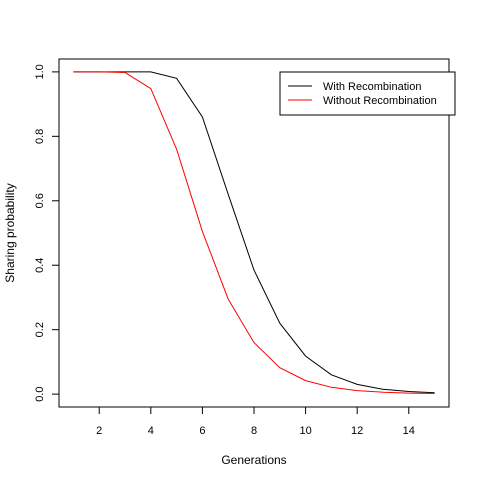 Image resolution: width=480 pixels, height=480 pixels. What do you see at coordinates (40, 136) in the screenshot?
I see `y-tick-label: 0.8` at bounding box center [40, 136].